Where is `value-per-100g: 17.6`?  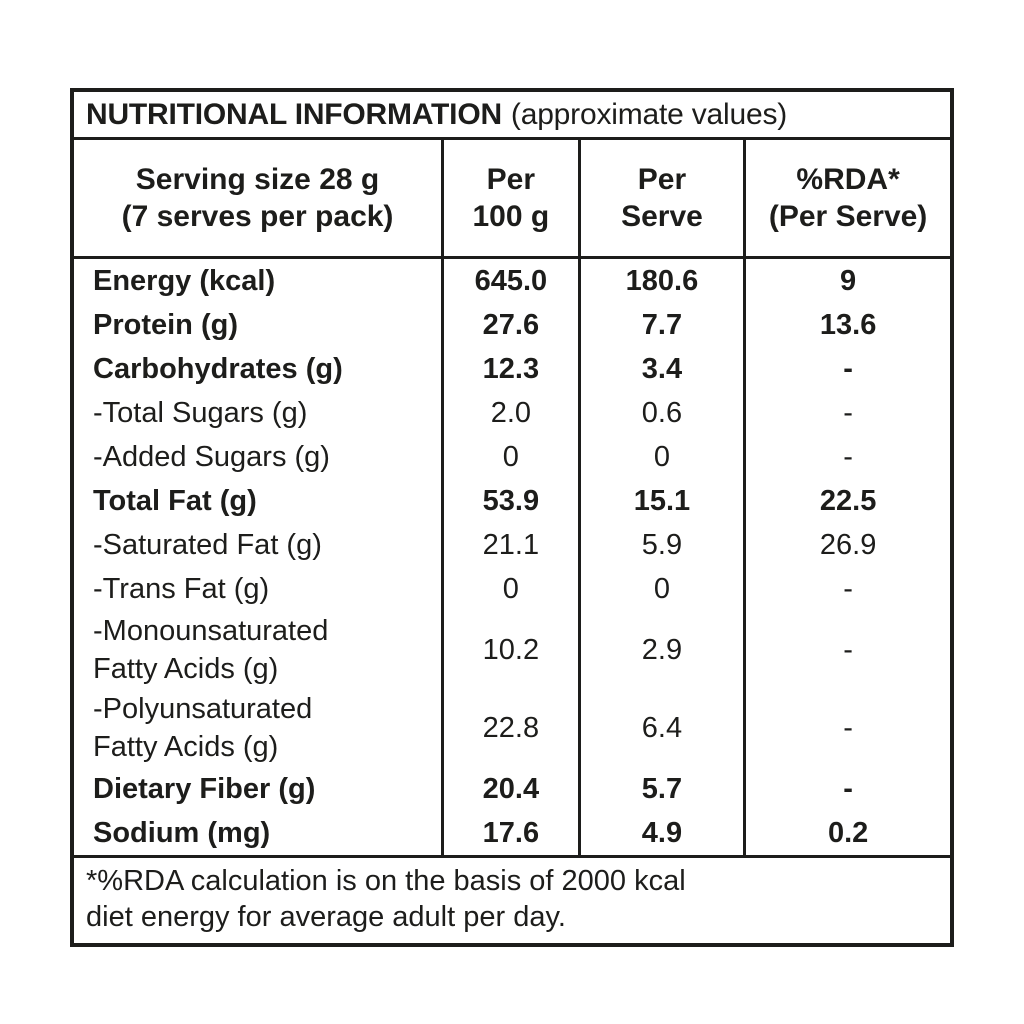 value-per-100g: 17.6 is located at coordinates (509, 833).